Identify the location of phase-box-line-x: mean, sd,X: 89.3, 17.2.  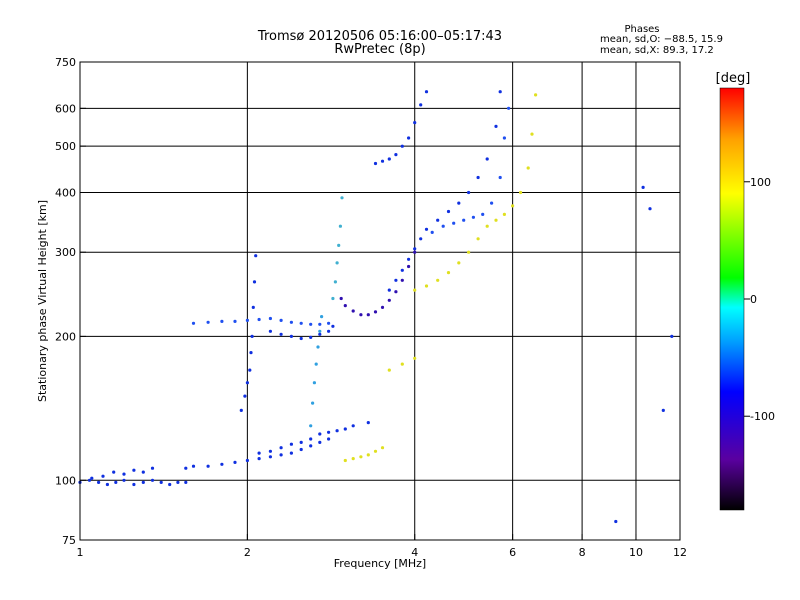
(657, 50).